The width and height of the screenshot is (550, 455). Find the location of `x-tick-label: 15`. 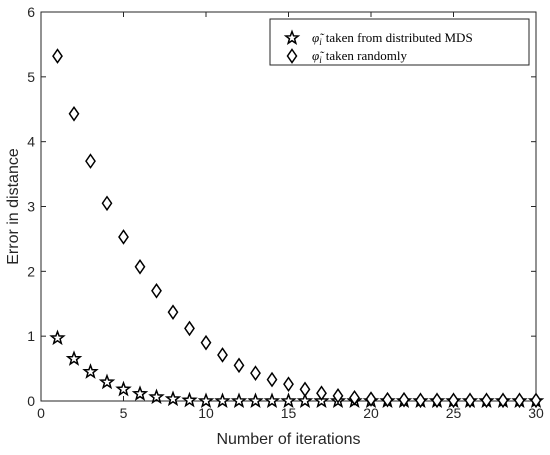

x-tick-label: 15 is located at coordinates (289, 413).